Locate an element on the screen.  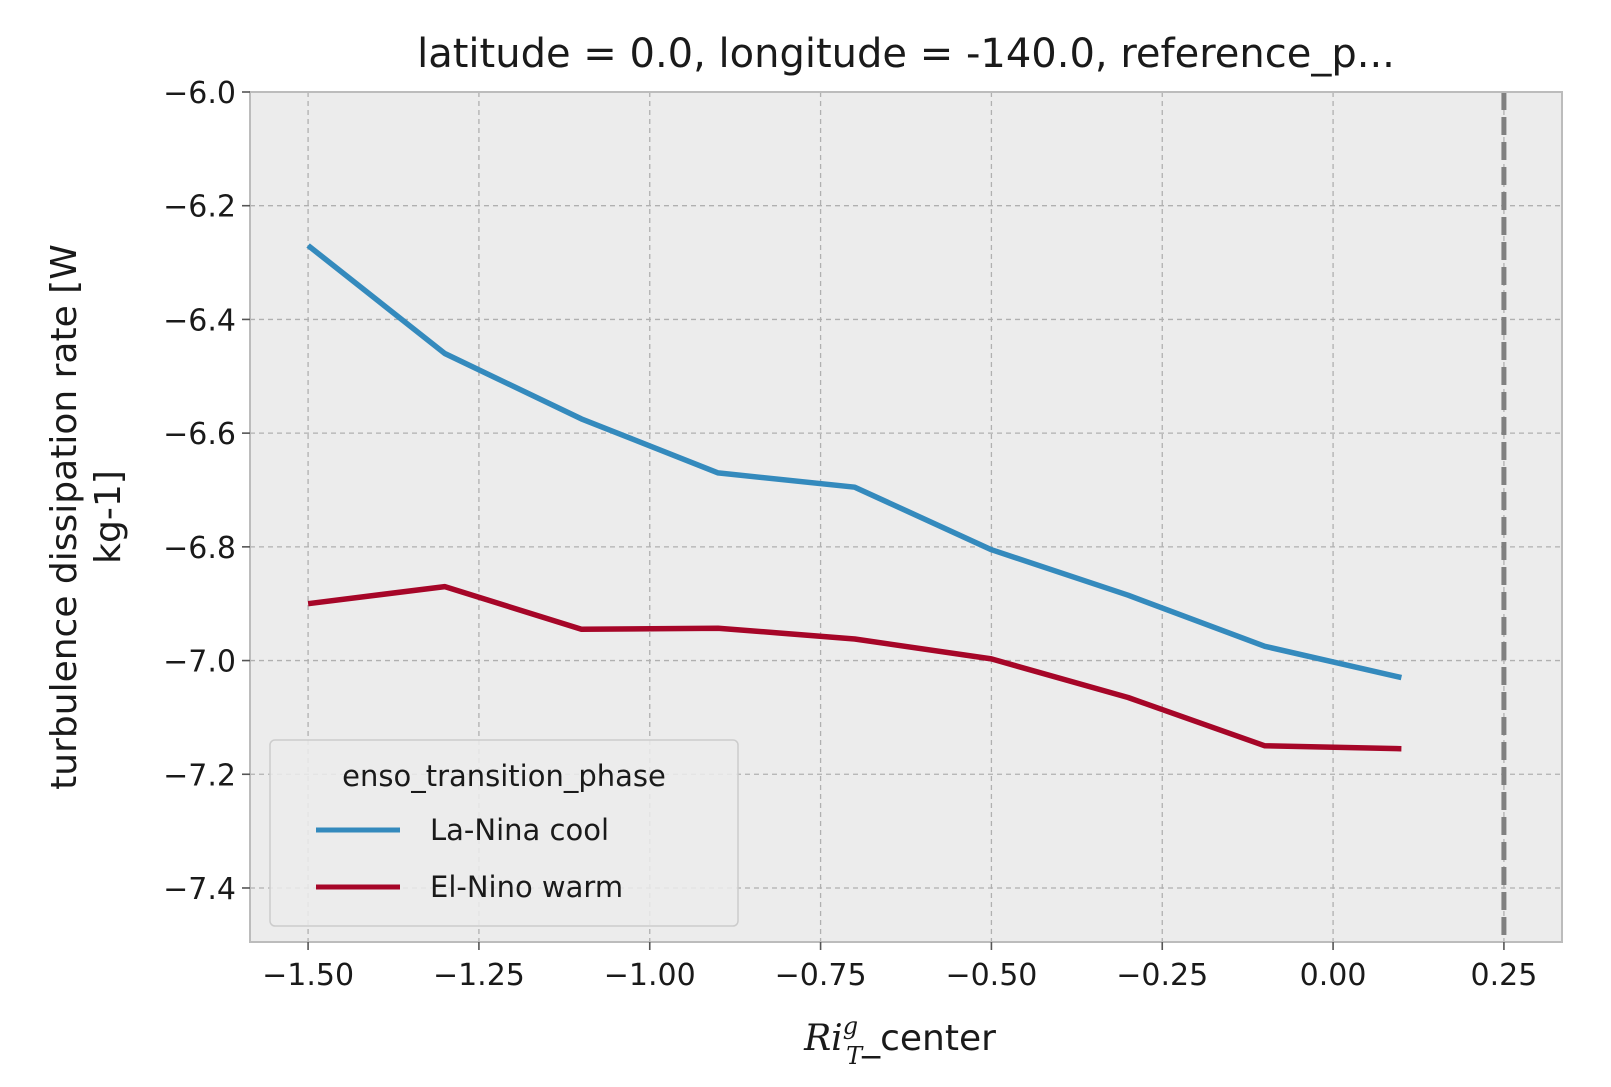
y-axis-label: turbulence dissipation rate [W kg-1] is located at coordinates (86, 517).